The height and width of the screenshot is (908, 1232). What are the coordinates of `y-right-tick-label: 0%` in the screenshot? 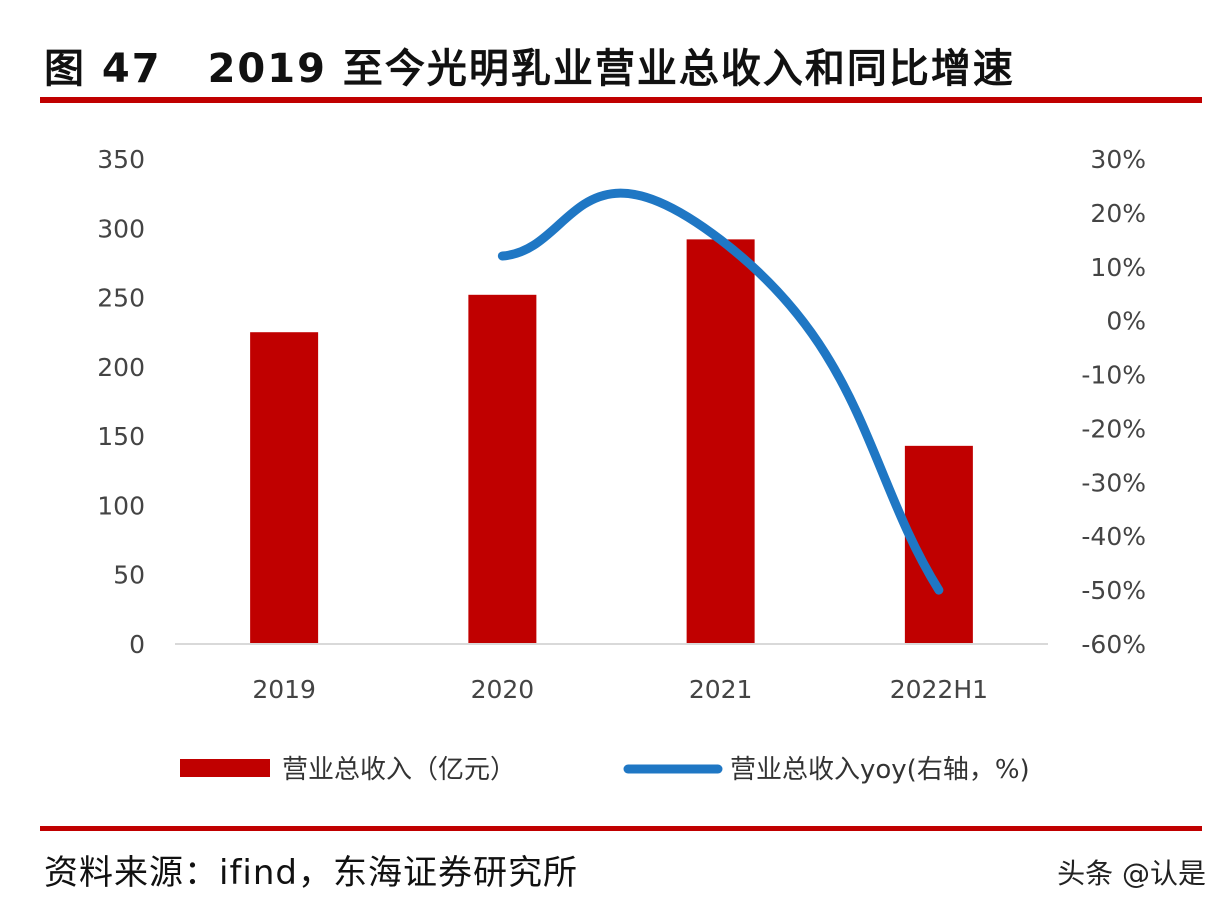 It's located at (1126, 321).